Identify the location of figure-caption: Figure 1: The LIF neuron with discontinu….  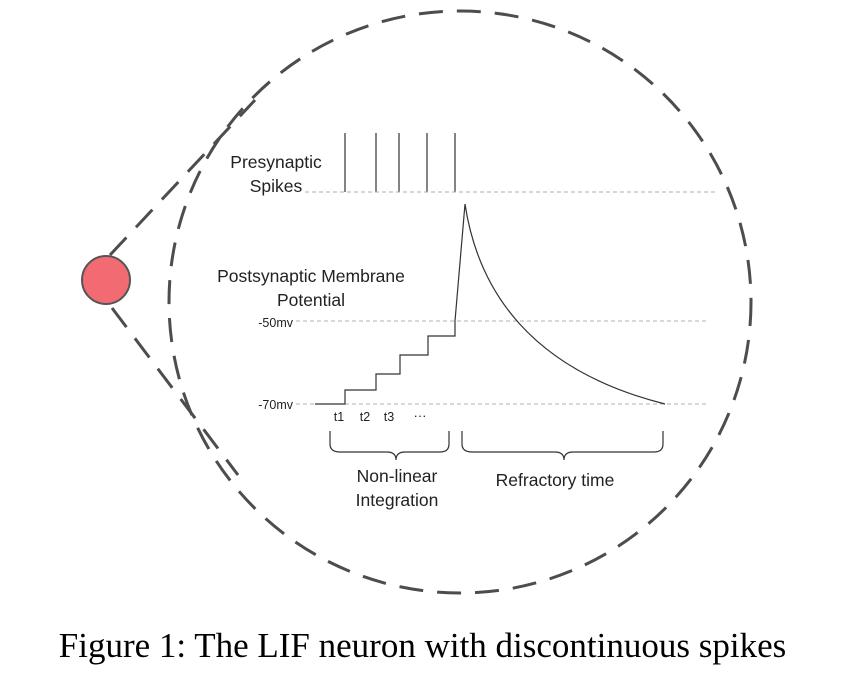
(422, 645).